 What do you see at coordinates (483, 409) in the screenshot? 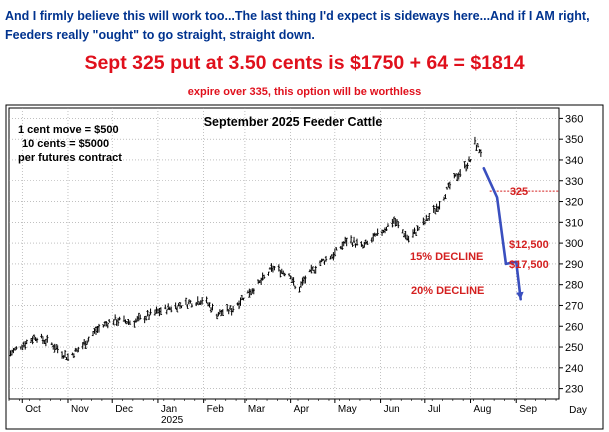
I see `x-tick-label: Aug` at bounding box center [483, 409].